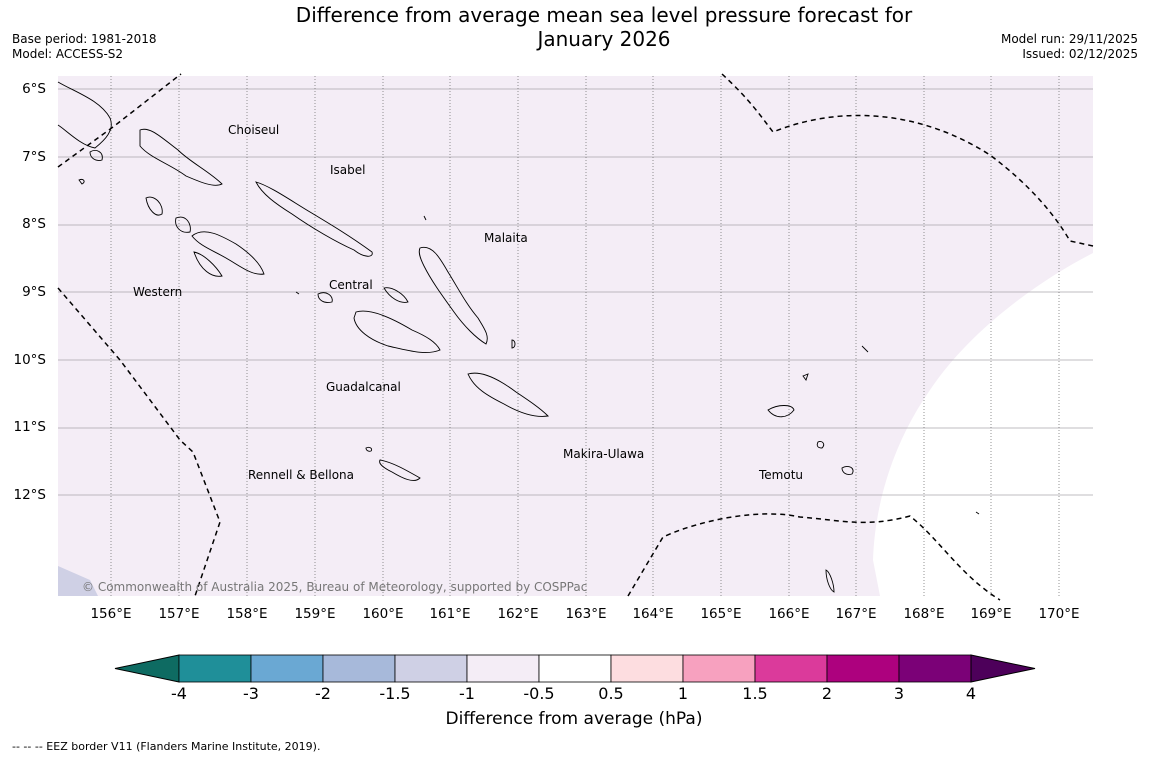  Describe the element at coordinates (369, 449) in the screenshot. I see `island-bellona` at that location.